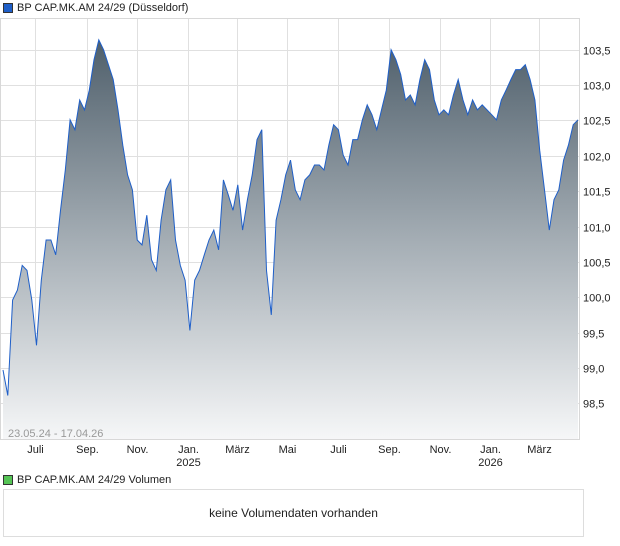 The image size is (620, 546). What do you see at coordinates (597, 264) in the screenshot?
I see `y-tick-label: 100,5` at bounding box center [597, 264].